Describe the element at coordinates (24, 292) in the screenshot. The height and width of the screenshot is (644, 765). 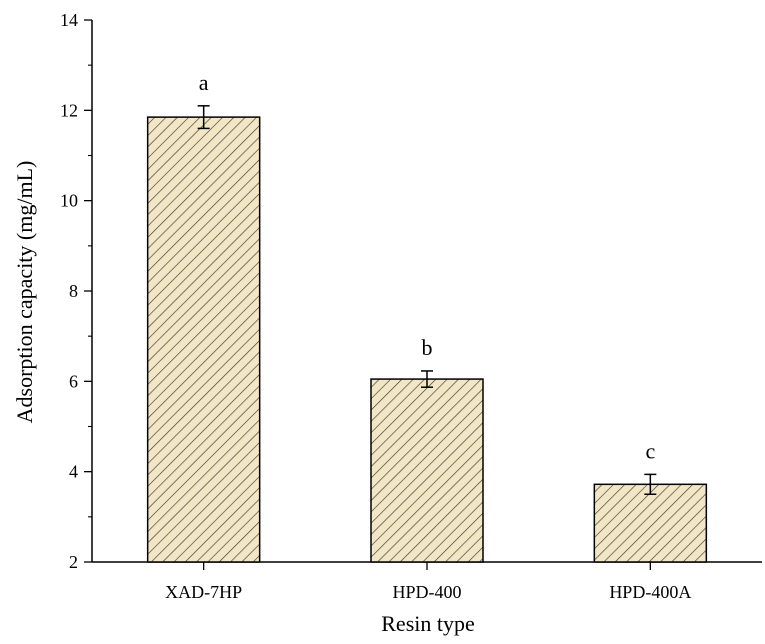
I see `y-axis-title: Adsorption capacity (mg/mL)` at that location.